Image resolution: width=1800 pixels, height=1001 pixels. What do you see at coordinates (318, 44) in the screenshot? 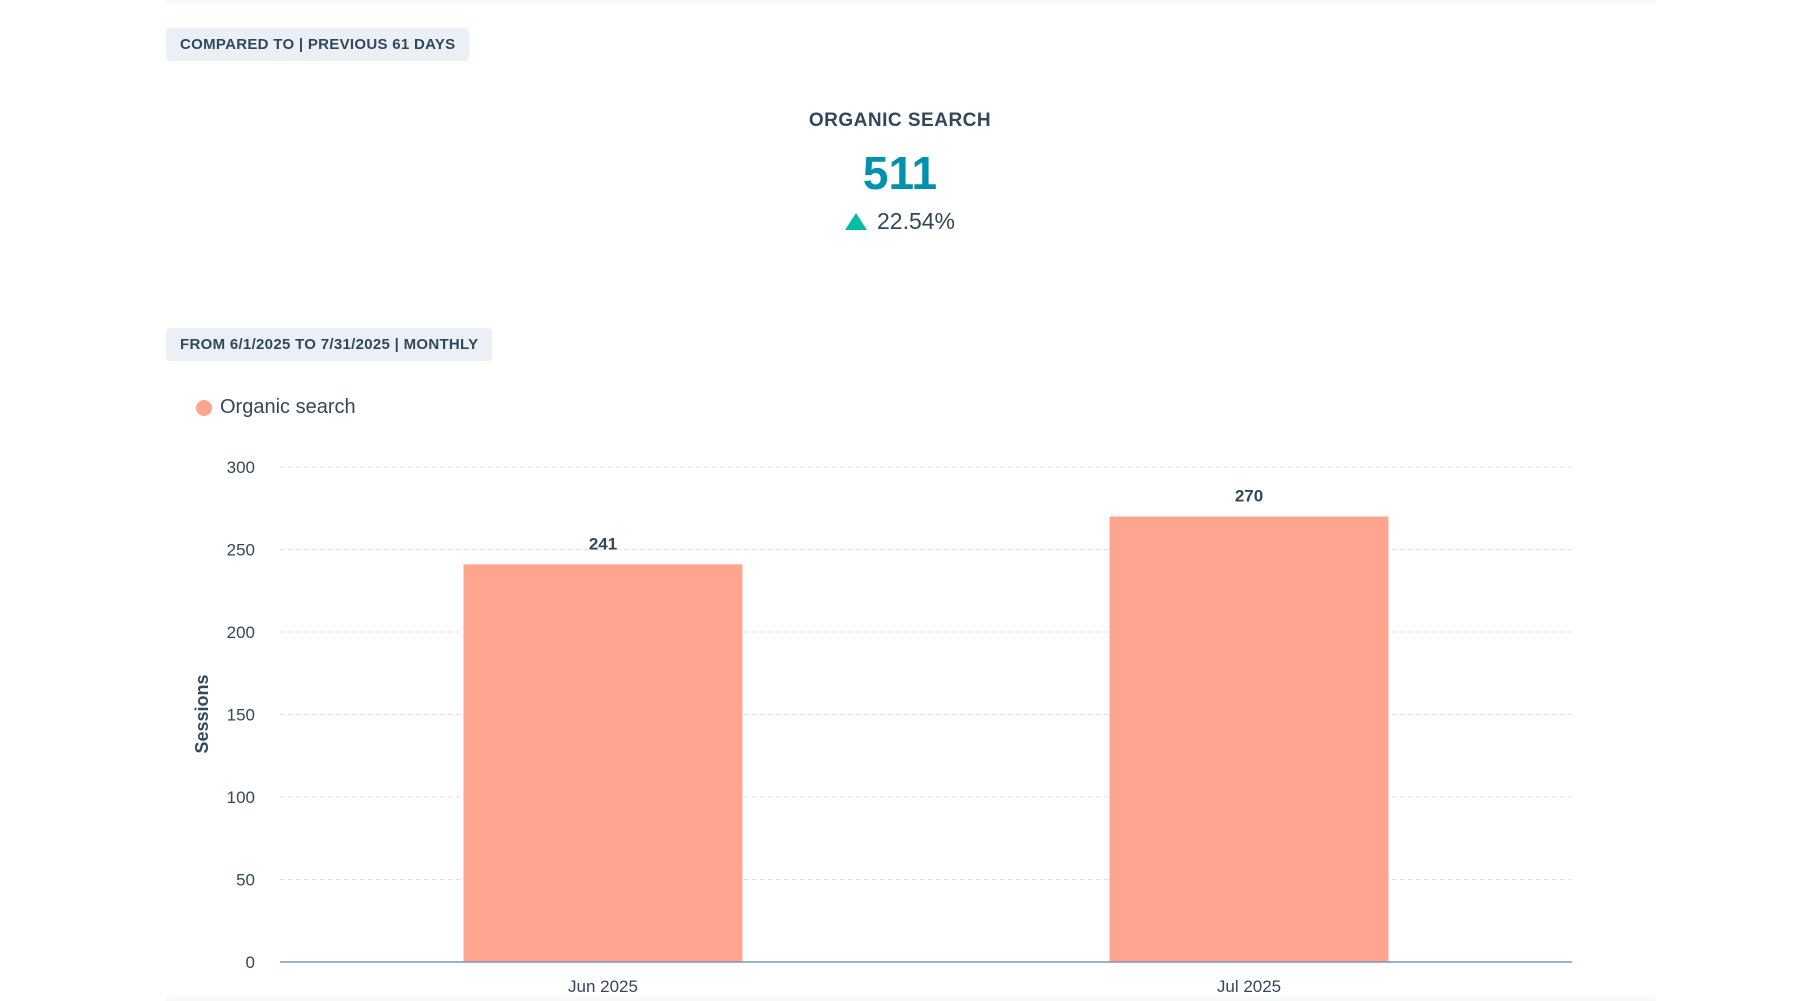
I see `comparison-badge: COMPARED TO | PREVIOUS 61 DAYS` at bounding box center [318, 44].